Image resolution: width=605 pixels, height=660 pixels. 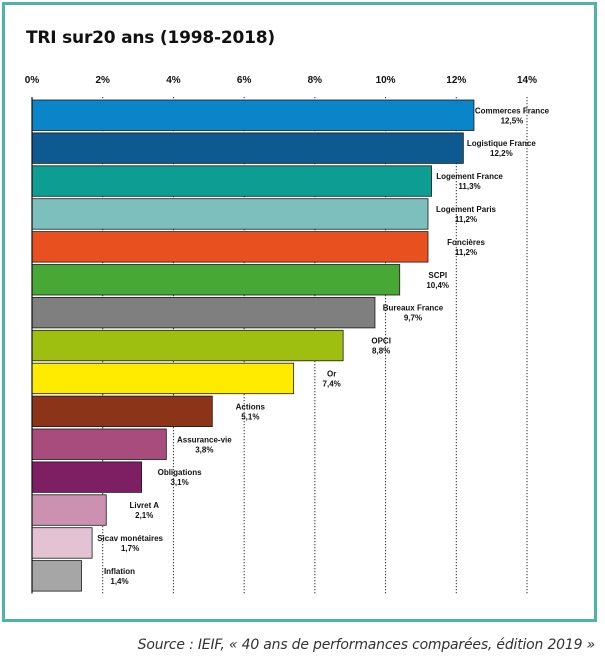 I want to click on bar-category-label: Logement France, so click(x=469, y=176).